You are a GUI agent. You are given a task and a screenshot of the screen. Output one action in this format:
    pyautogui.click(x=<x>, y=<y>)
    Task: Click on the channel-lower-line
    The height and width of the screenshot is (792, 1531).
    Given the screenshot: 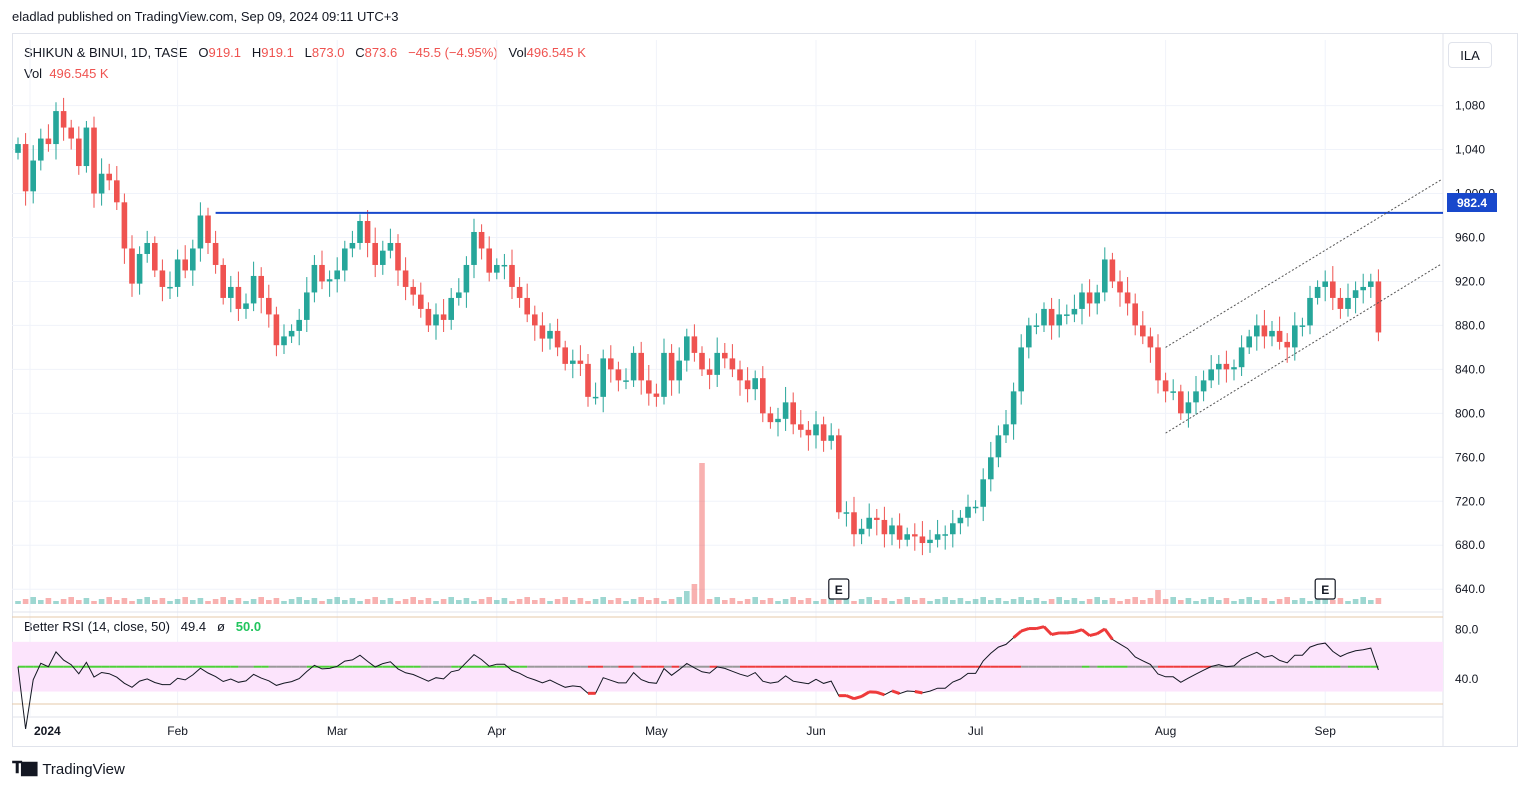 What is the action you would take?
    pyautogui.click(x=1303, y=348)
    